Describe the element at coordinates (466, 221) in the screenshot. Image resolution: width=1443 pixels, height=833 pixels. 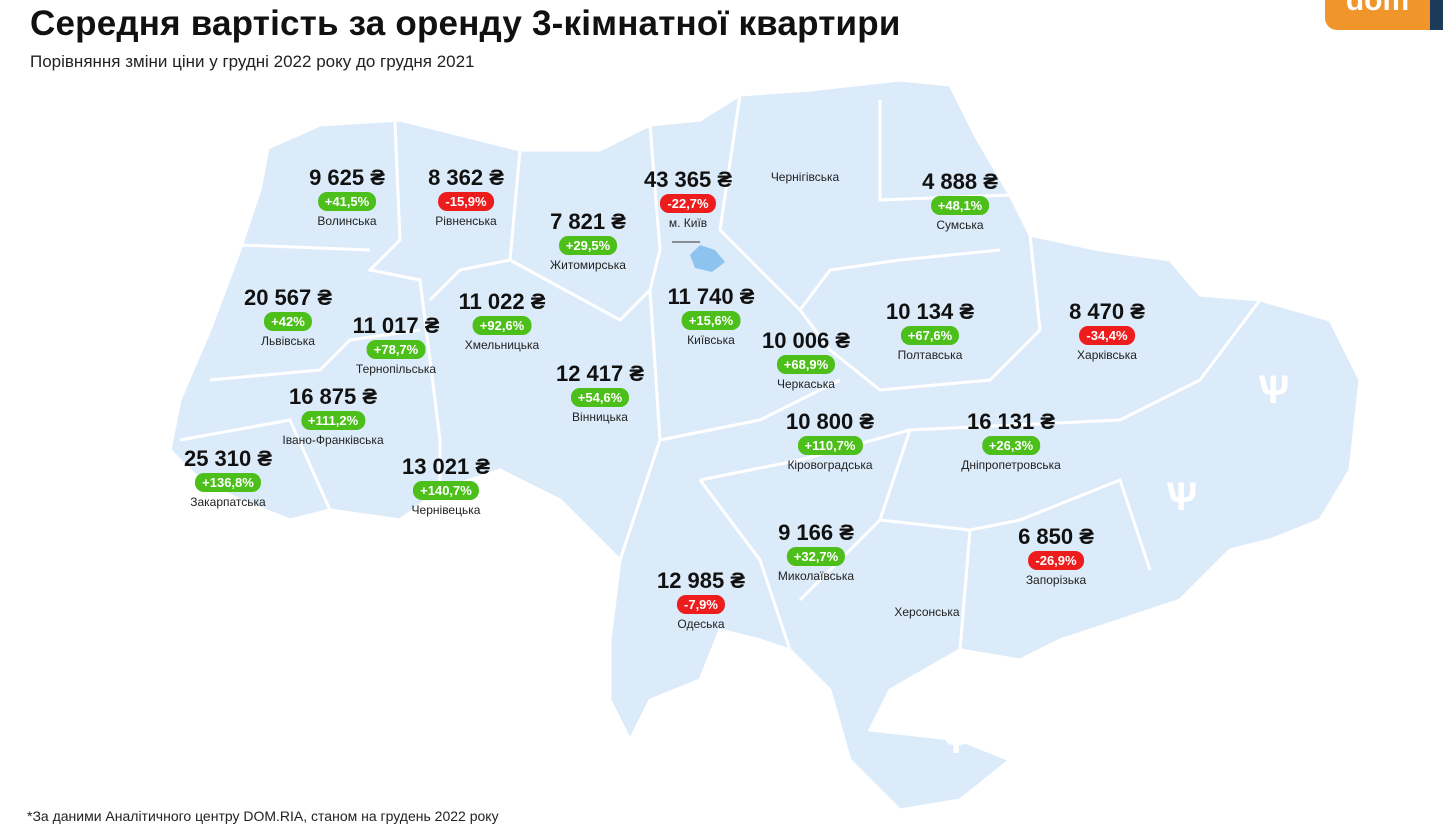
I see `region-name: Рівненська` at that location.